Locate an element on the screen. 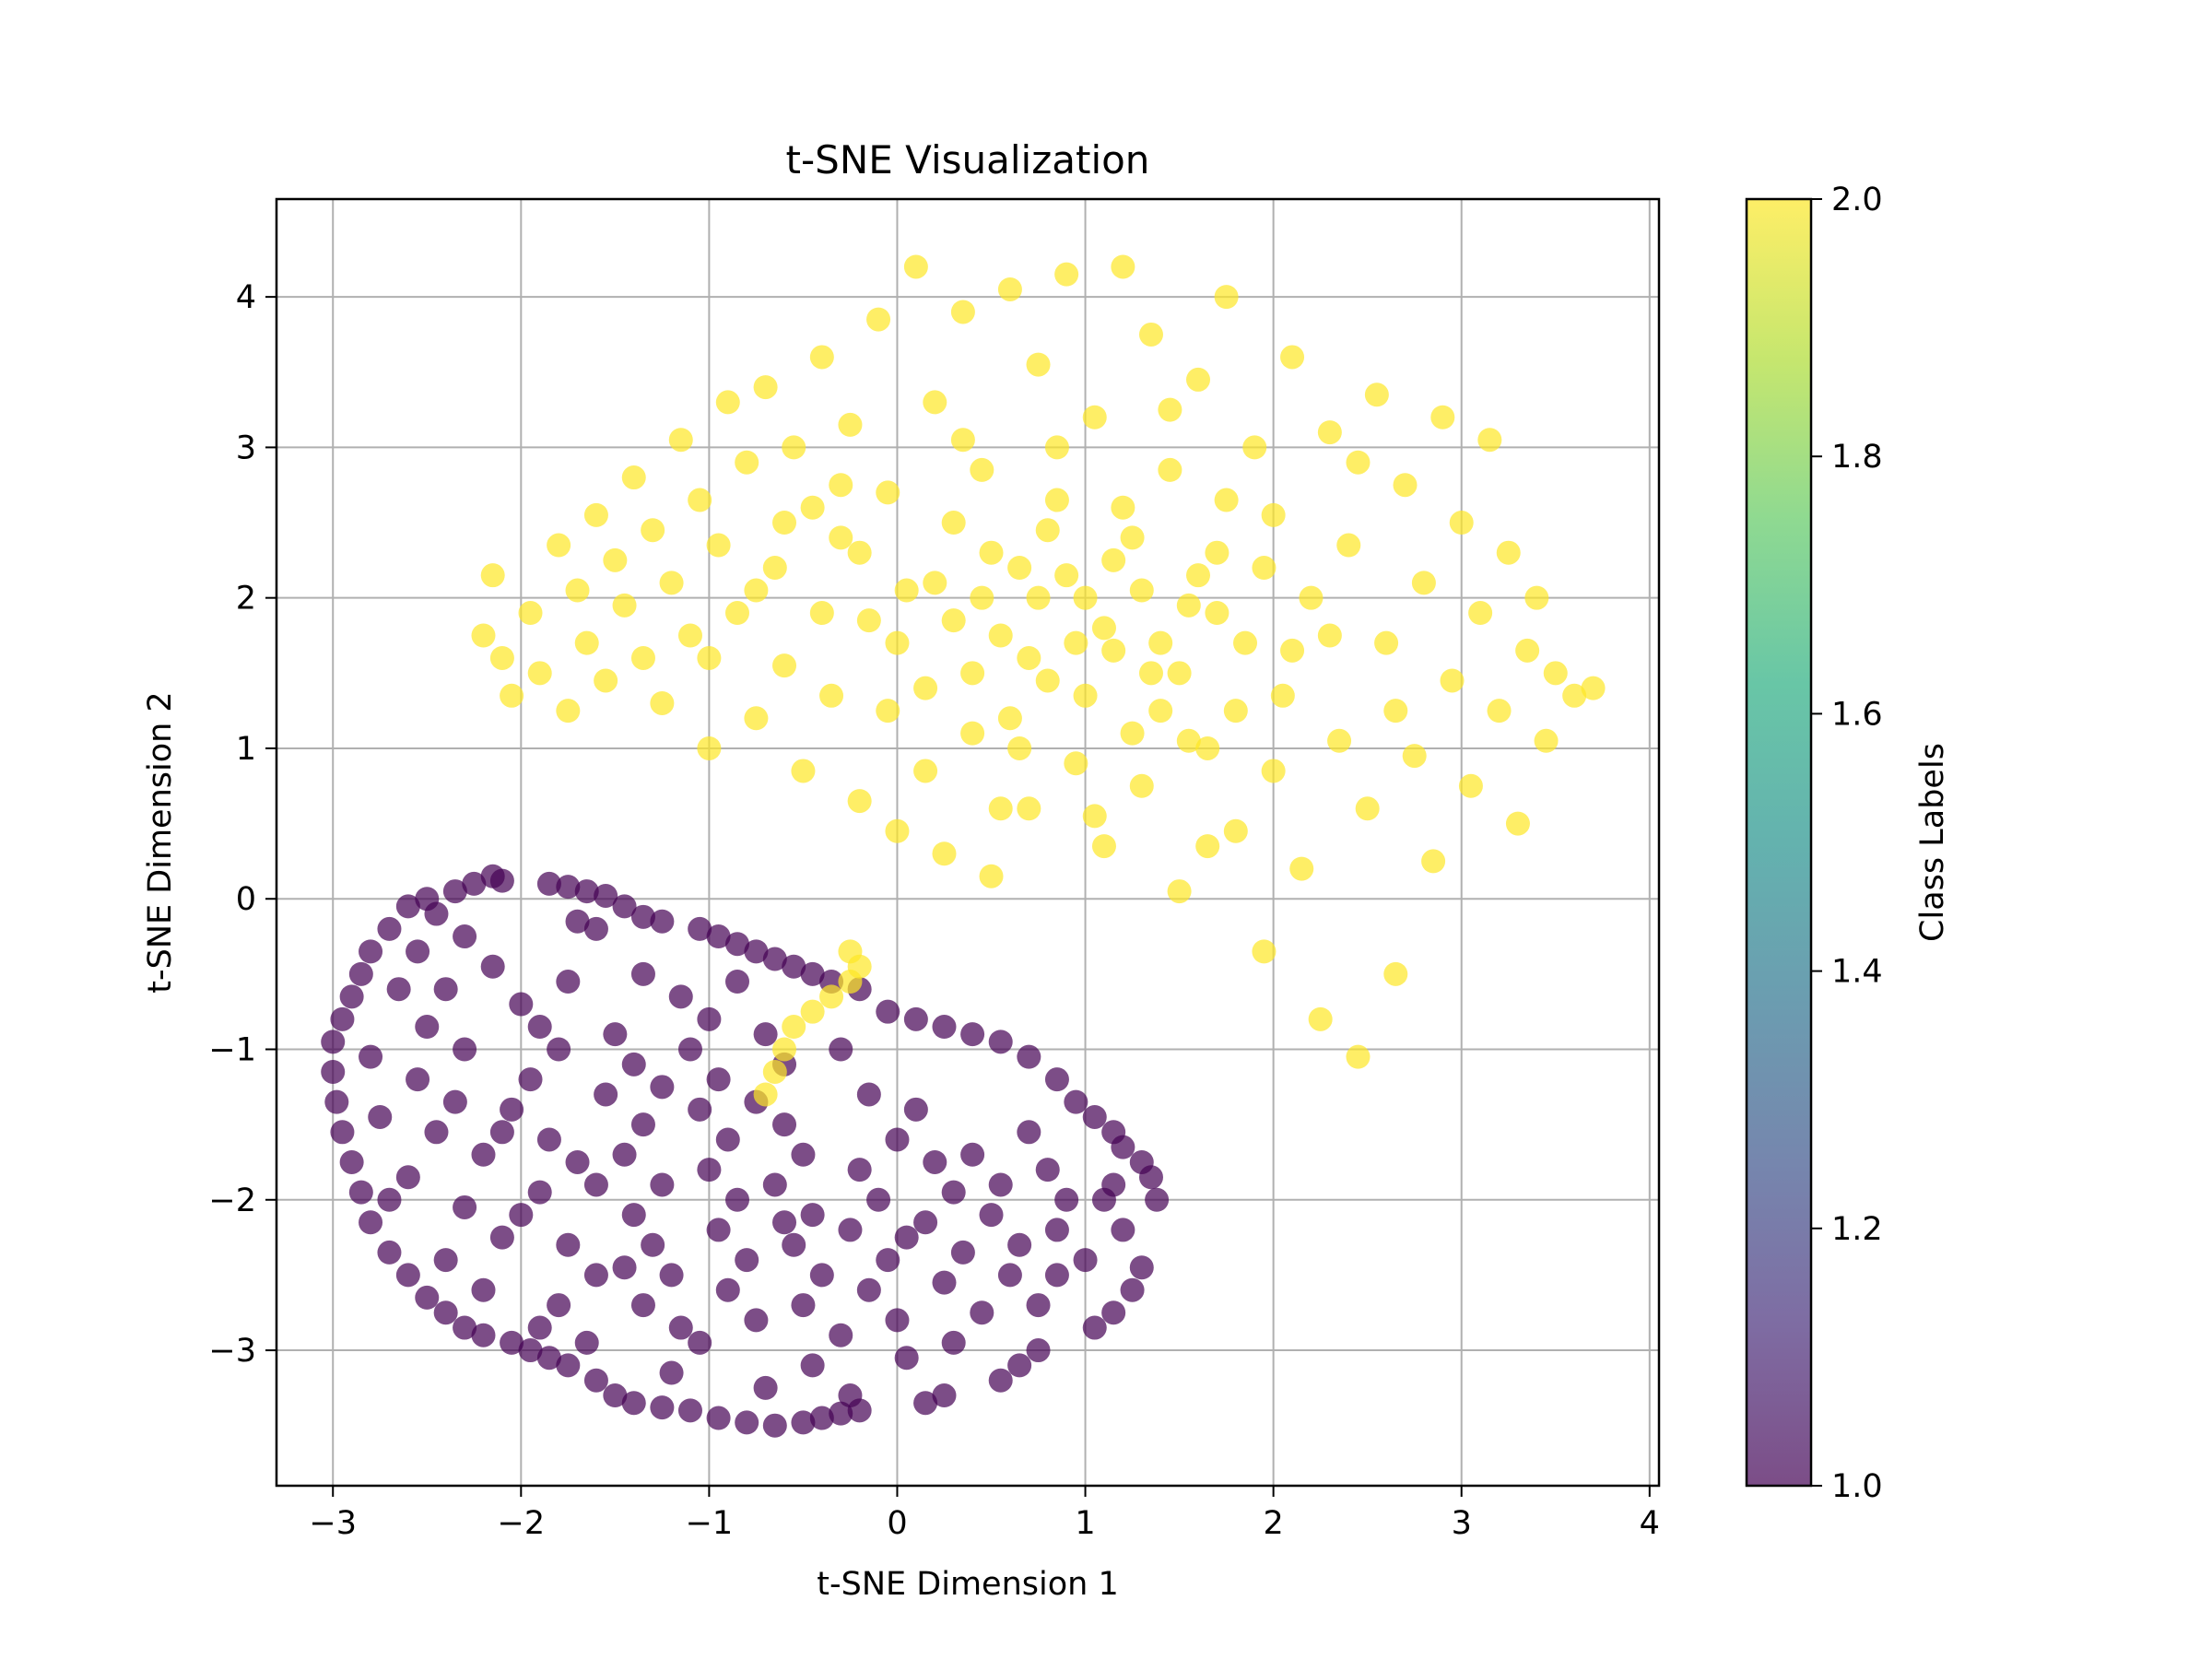 This screenshot has height=1659, width=2212. chart-title: t-SNE Visualization is located at coordinates (968, 159).